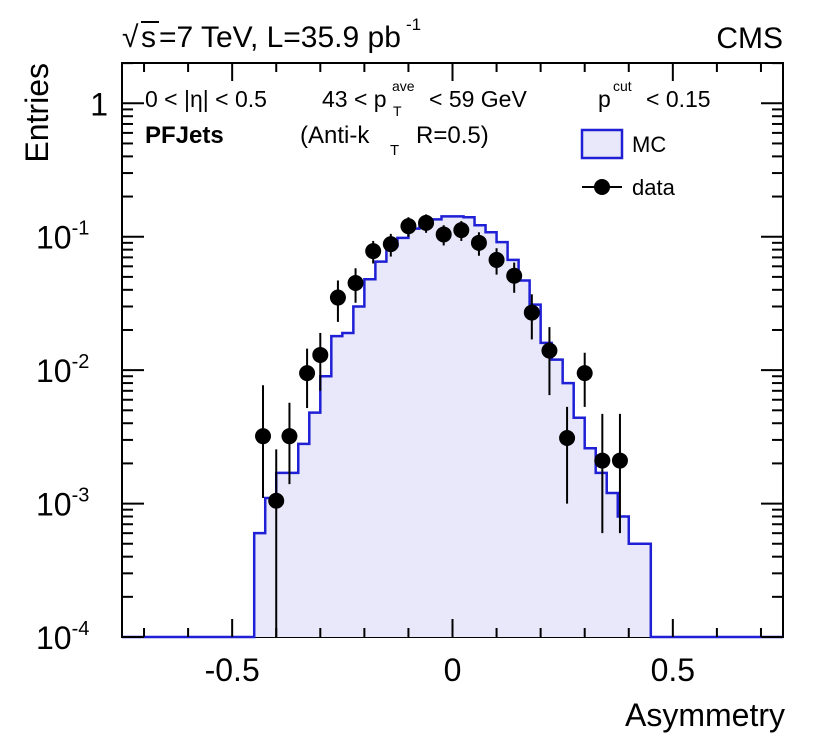 This screenshot has height=754, width=830. I want to click on algo-subscript: T, so click(394, 150).